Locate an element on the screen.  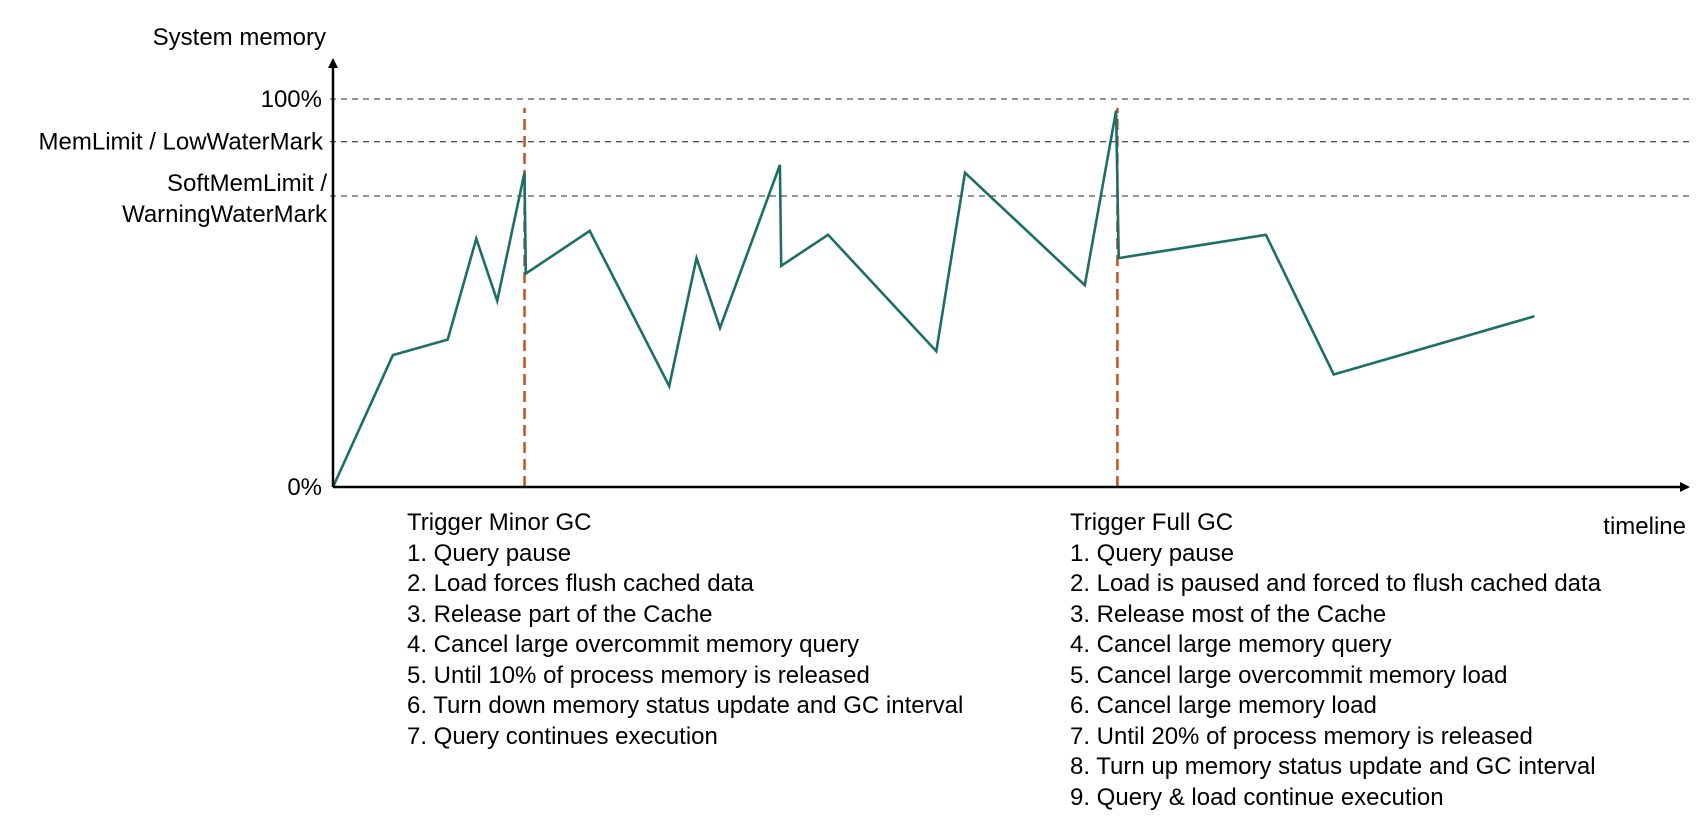
threshold-label: SoftMemLimit / WarningWaterMark is located at coordinates (225, 199).